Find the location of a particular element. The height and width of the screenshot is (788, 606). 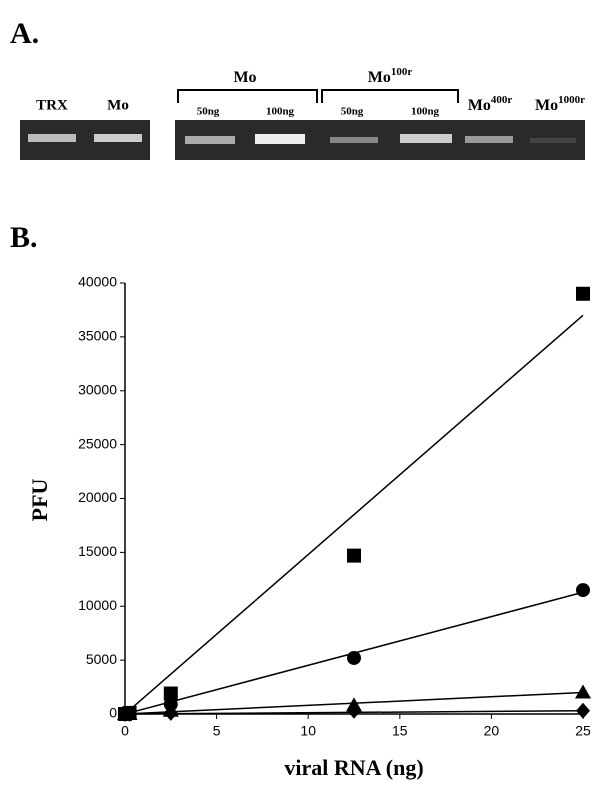

lane-label: Mo1000r is located at coordinates (560, 104).